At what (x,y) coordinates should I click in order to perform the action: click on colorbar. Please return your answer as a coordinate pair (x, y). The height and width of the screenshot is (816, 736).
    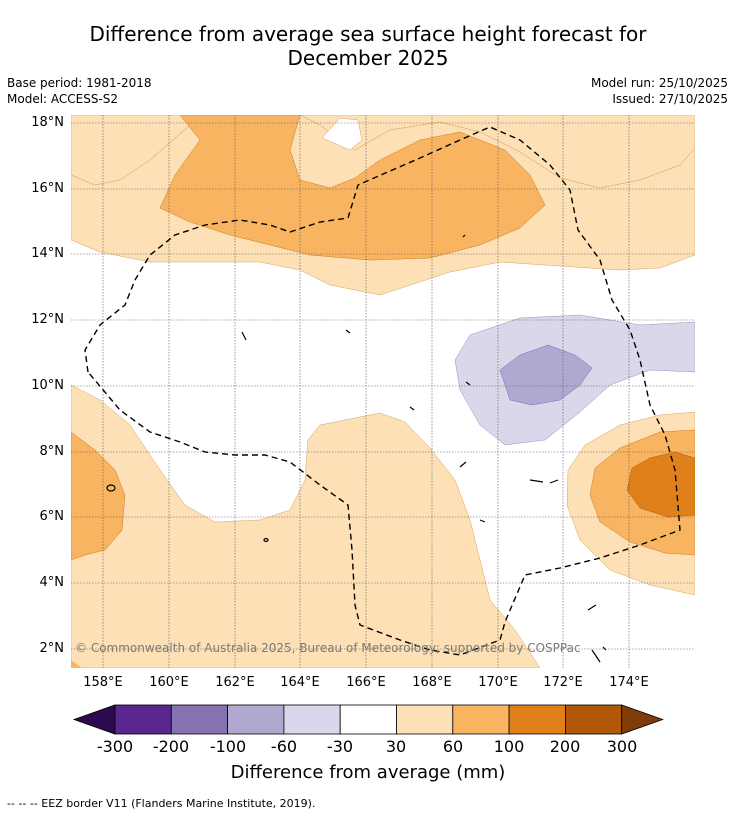
    Looking at the image, I should click on (368, 719).